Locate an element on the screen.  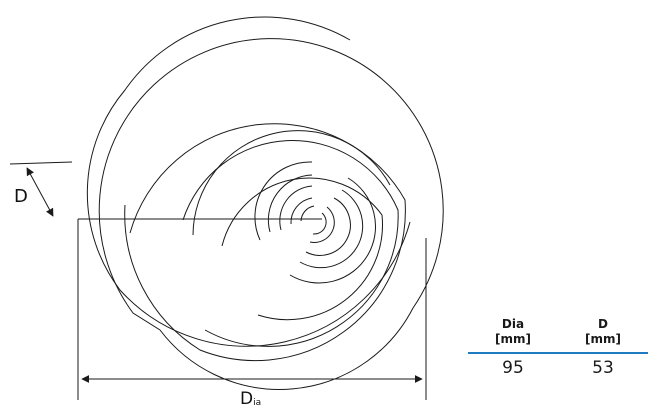
depth-dimension-arrow is located at coordinates (40, 192).